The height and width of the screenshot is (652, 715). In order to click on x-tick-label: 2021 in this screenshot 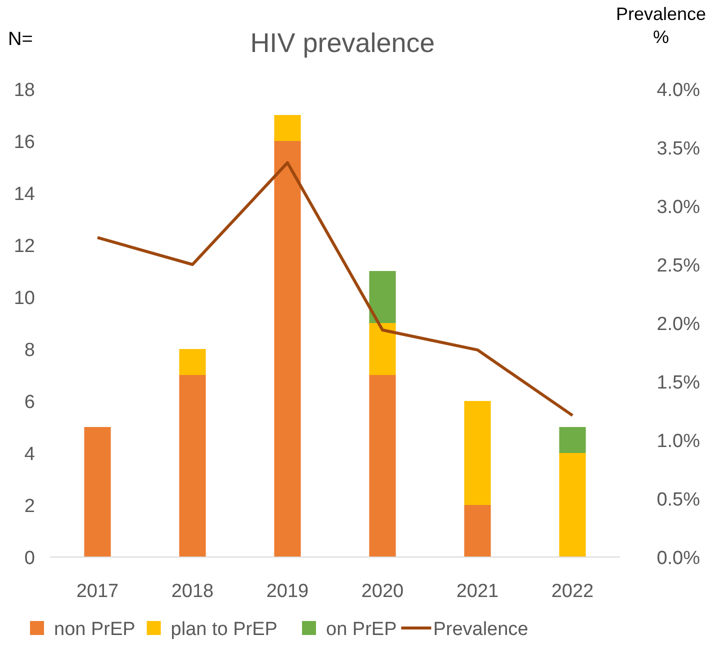, I will do `click(477, 591)`.